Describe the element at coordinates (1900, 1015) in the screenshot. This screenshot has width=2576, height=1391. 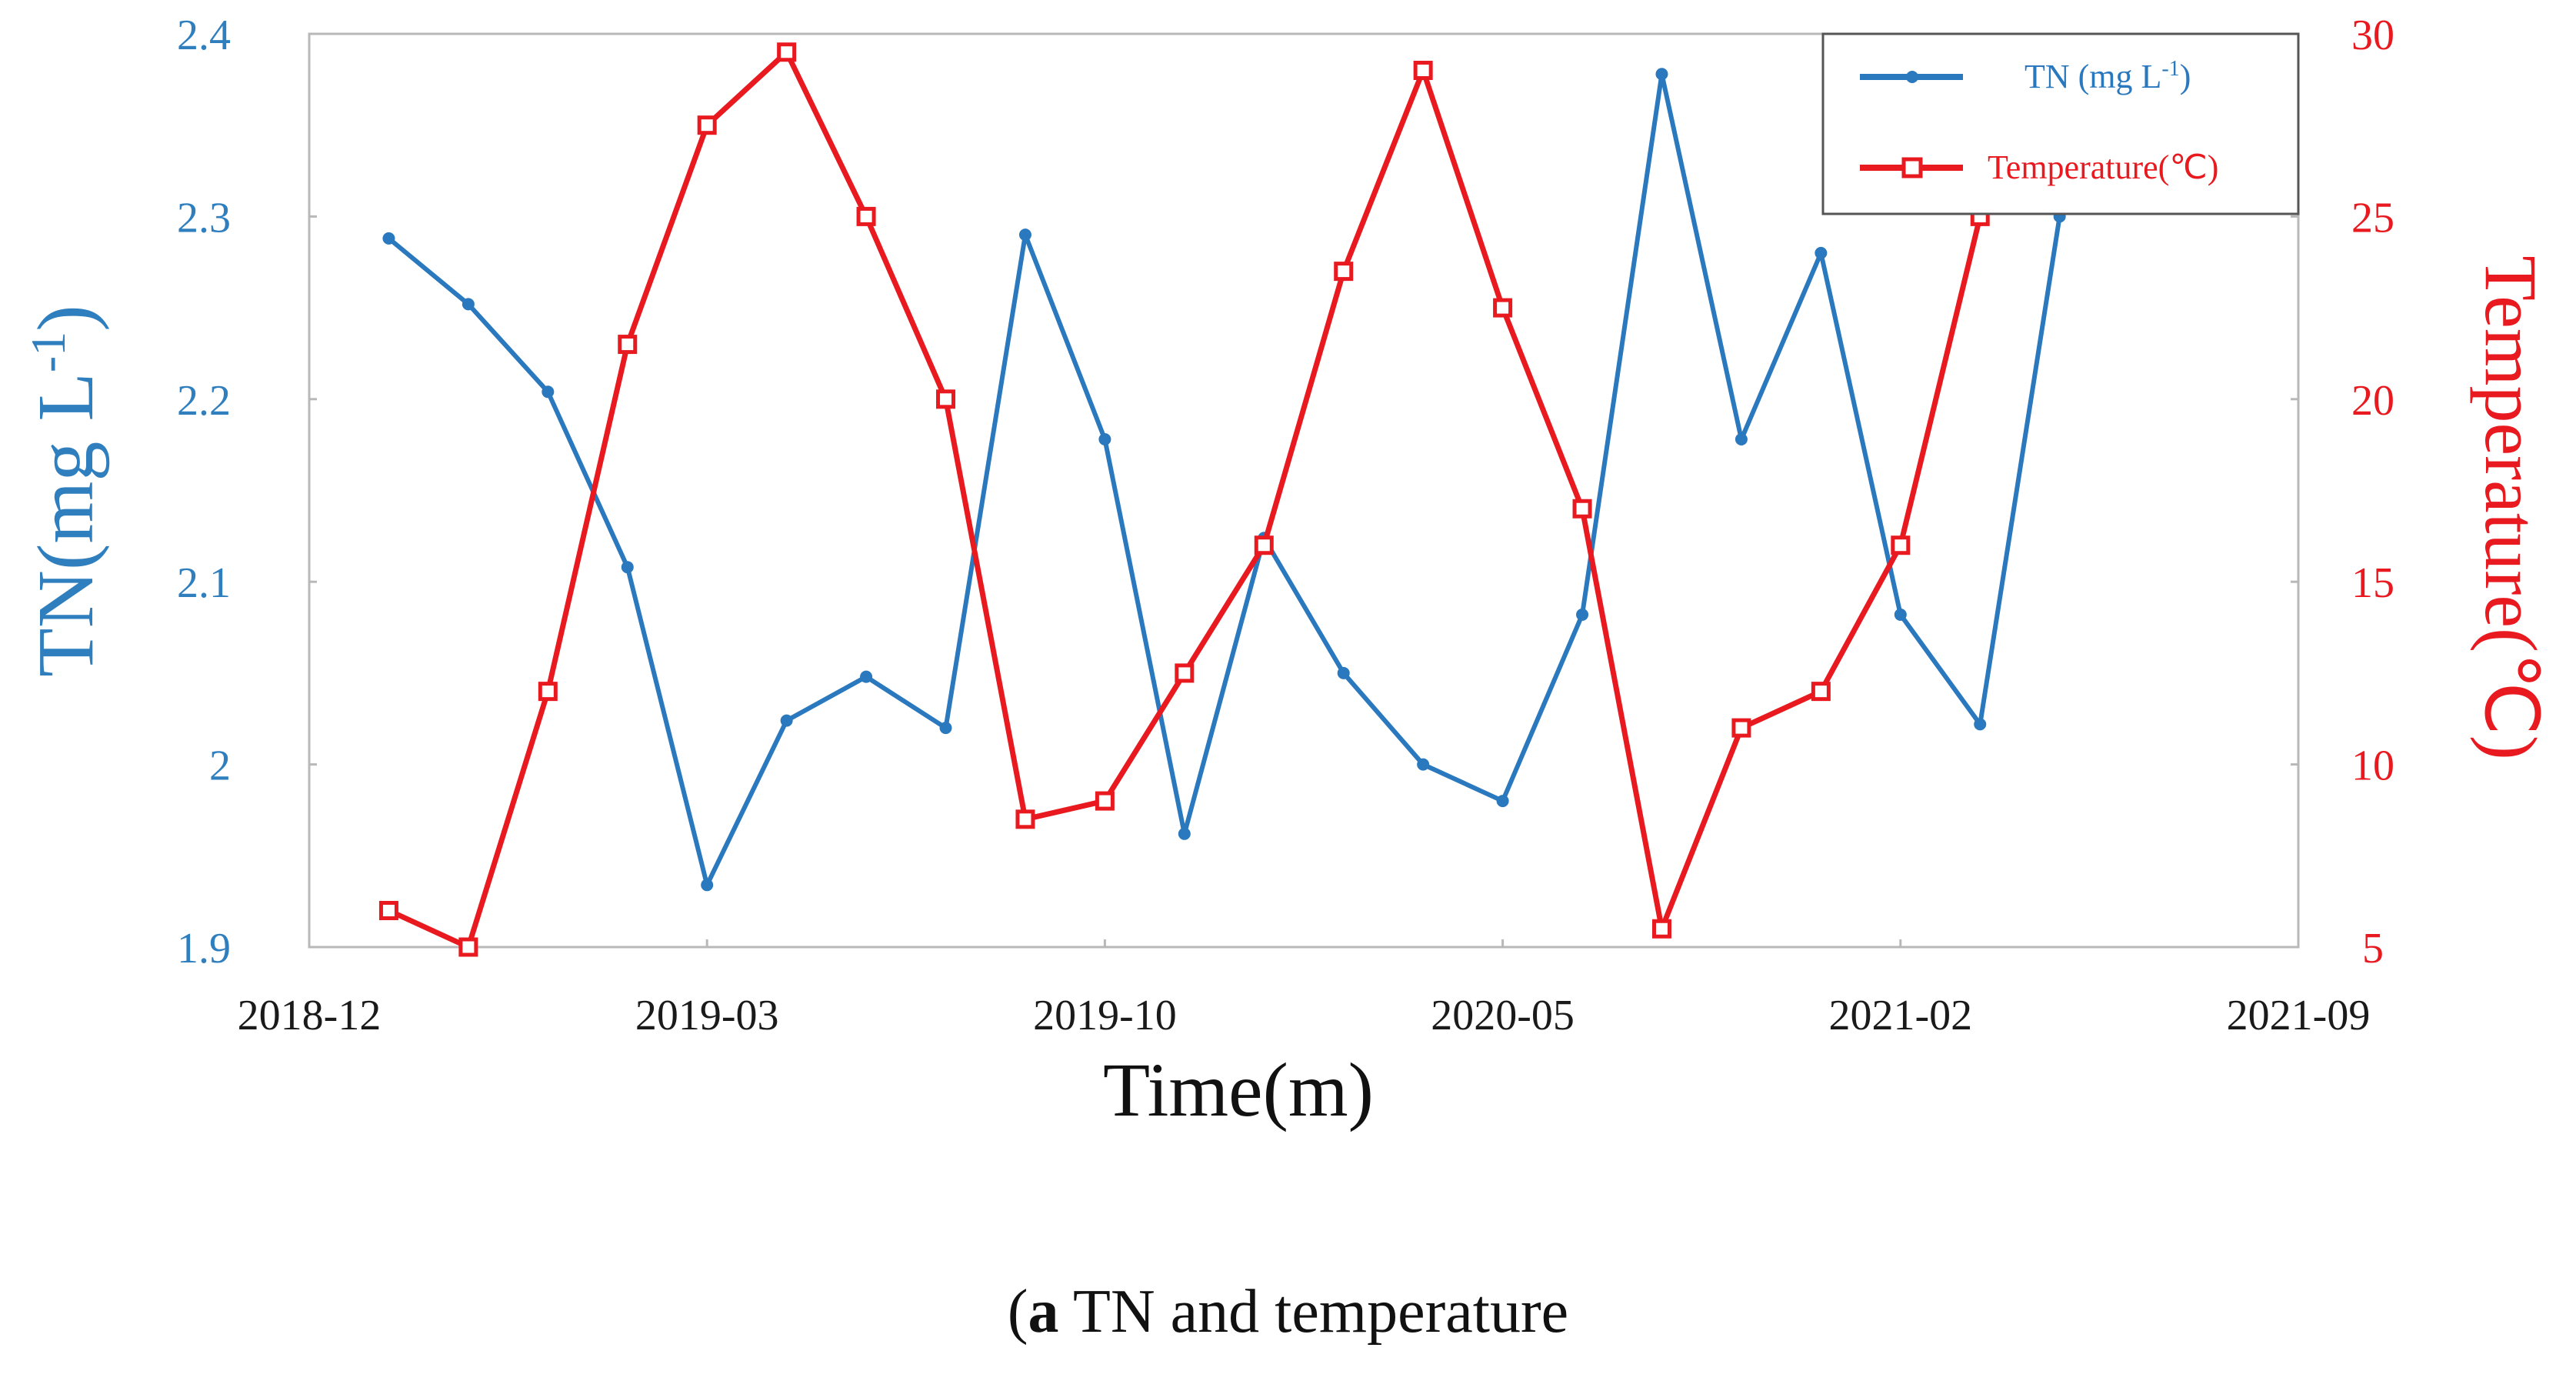
I see `x-tick-label: 2021-02` at that location.